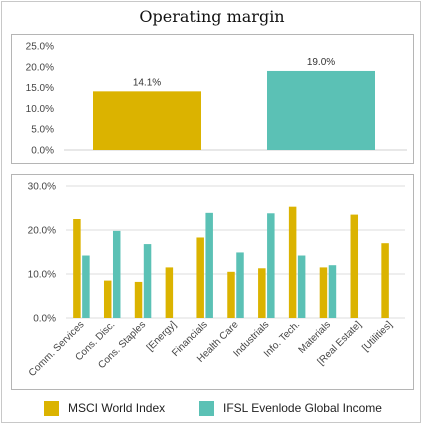 The image size is (424, 426). What do you see at coordinates (107, 299) in the screenshot?
I see `bar-msci-cons-disc` at bounding box center [107, 299].